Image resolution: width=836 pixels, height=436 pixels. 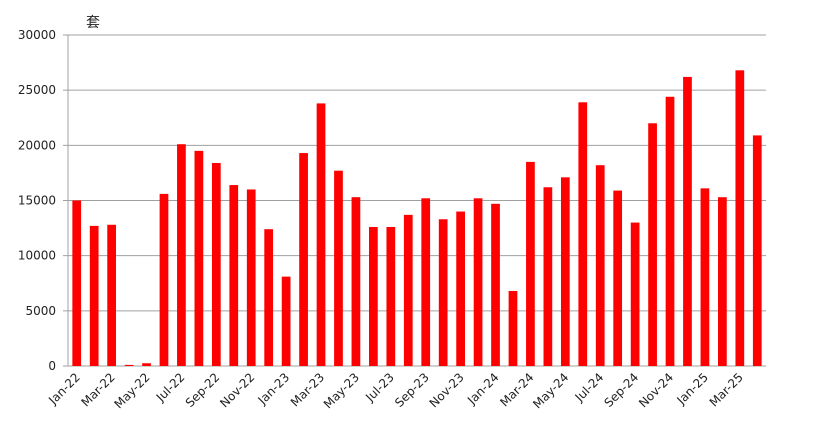 What do you see at coordinates (40, 311) in the screenshot?
I see `y-tick-label: 5000` at bounding box center [40, 311].